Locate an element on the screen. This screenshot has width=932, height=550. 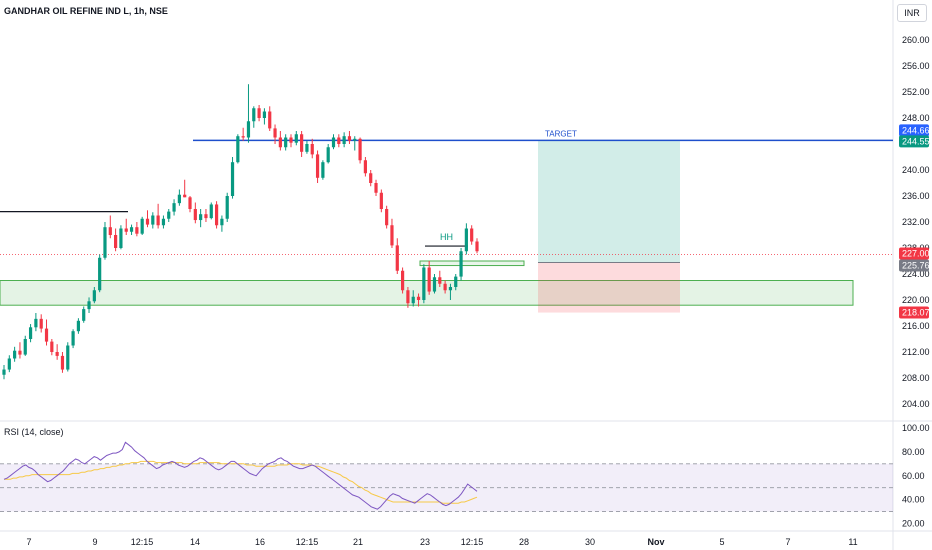
hh-label: HH is located at coordinates (446, 237).